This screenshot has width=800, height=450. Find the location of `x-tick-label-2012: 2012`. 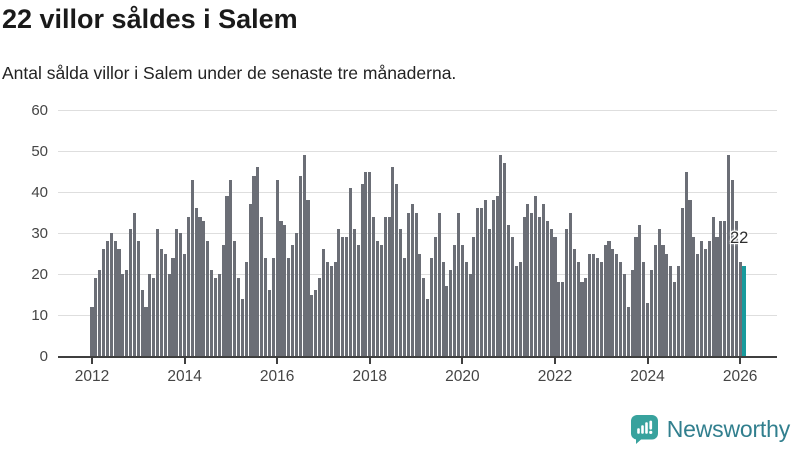

x-tick-label-2012: 2012 is located at coordinates (92, 376).